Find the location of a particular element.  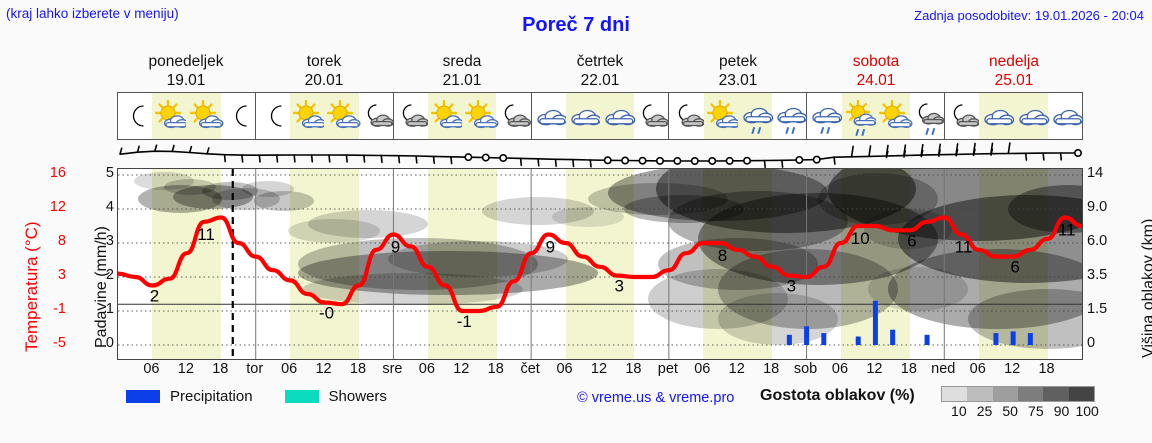

x-tick-label: čet is located at coordinates (530, 369).